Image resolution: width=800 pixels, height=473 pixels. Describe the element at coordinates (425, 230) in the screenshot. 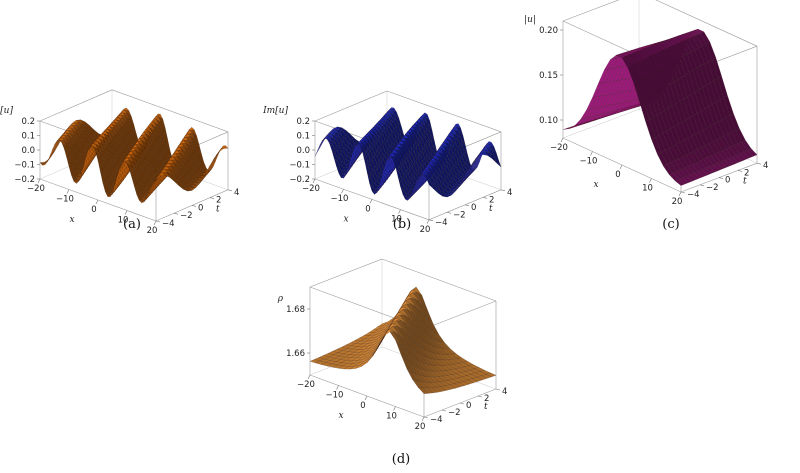

I see `x-tick-label: 20` at that location.